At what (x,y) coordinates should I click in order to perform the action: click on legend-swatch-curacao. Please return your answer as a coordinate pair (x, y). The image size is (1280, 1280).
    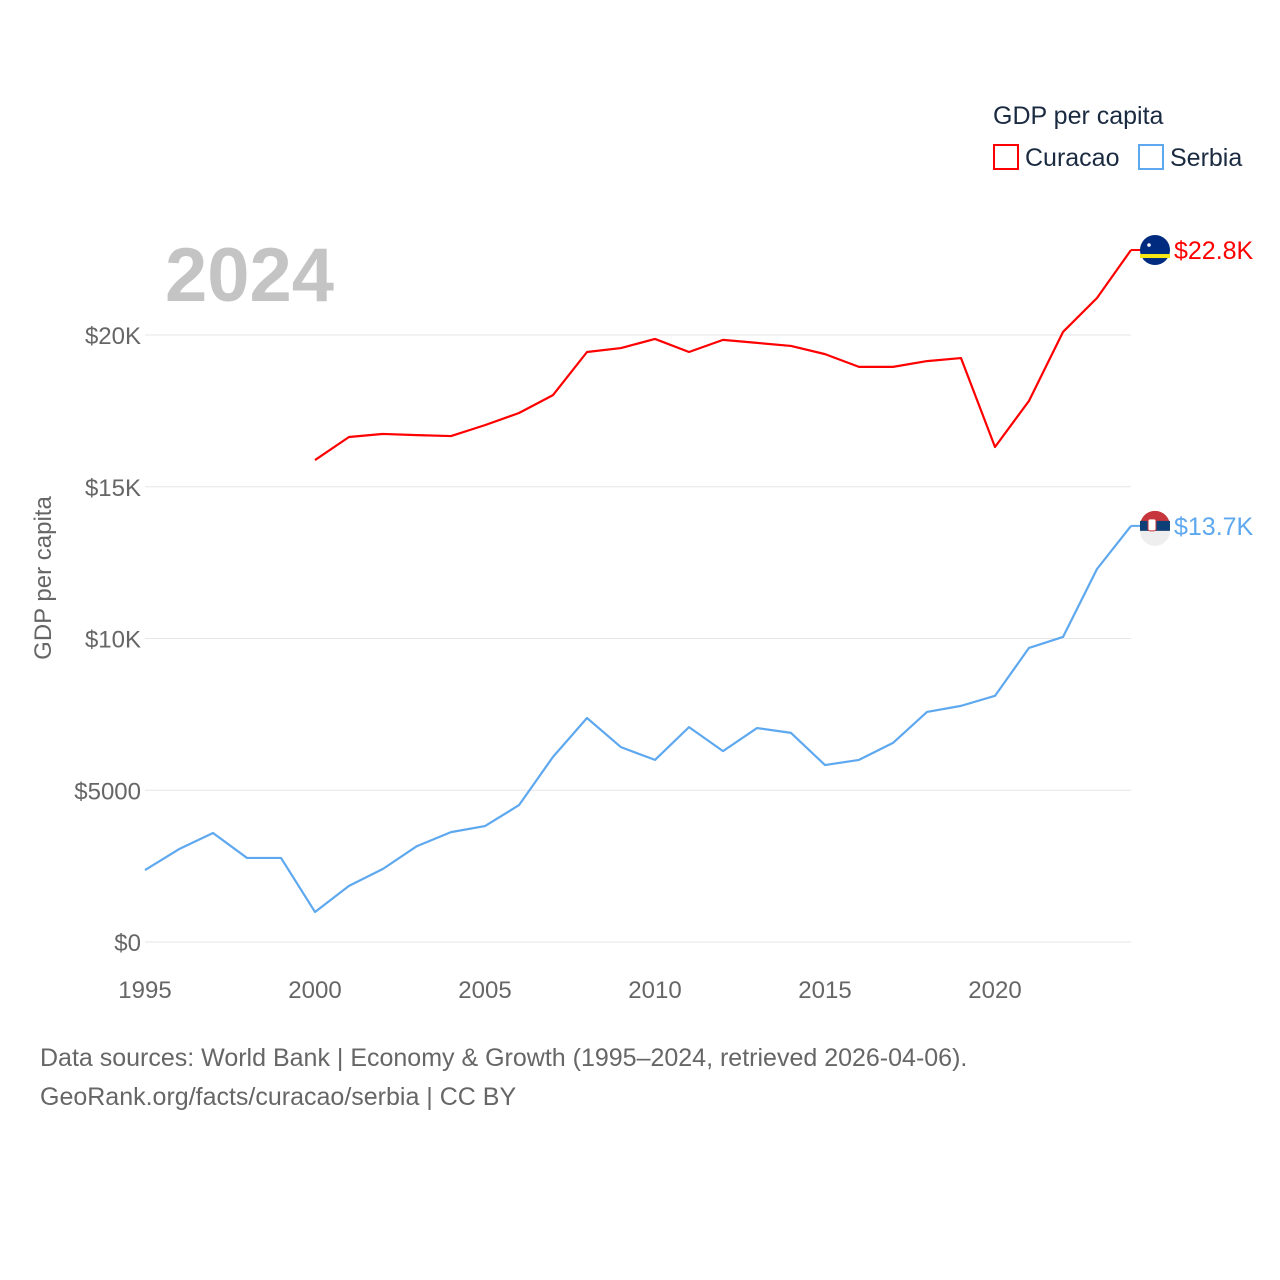
    Looking at the image, I should click on (1006, 157).